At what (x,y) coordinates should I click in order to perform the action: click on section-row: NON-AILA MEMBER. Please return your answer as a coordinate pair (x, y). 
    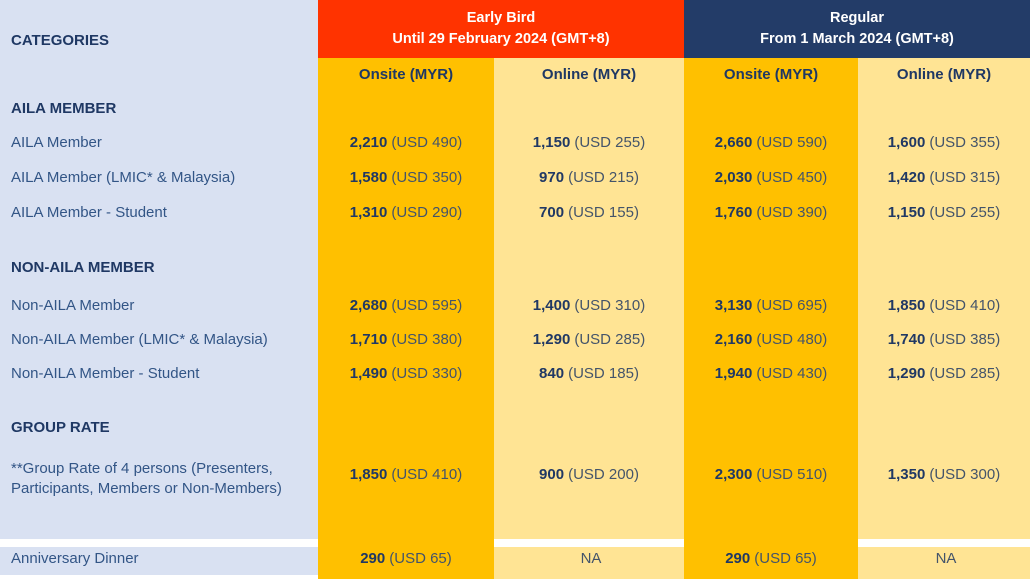
    Looking at the image, I should click on (515, 267).